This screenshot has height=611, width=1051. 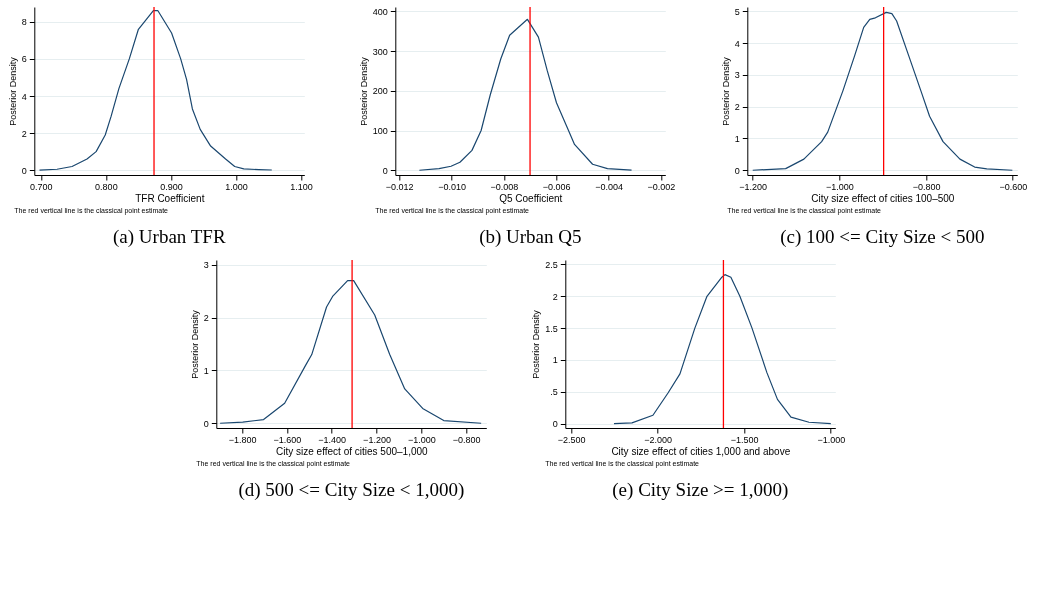 I want to click on x-tick-label: −0.600, so click(x=1013, y=186).